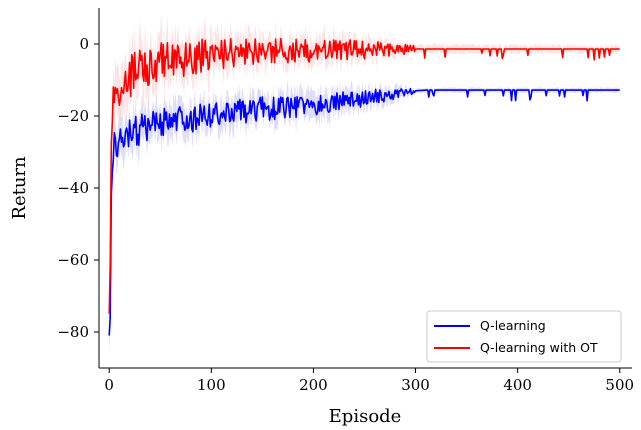 This screenshot has width=641, height=430. I want to click on x-axis-label: Episode, so click(365, 416).